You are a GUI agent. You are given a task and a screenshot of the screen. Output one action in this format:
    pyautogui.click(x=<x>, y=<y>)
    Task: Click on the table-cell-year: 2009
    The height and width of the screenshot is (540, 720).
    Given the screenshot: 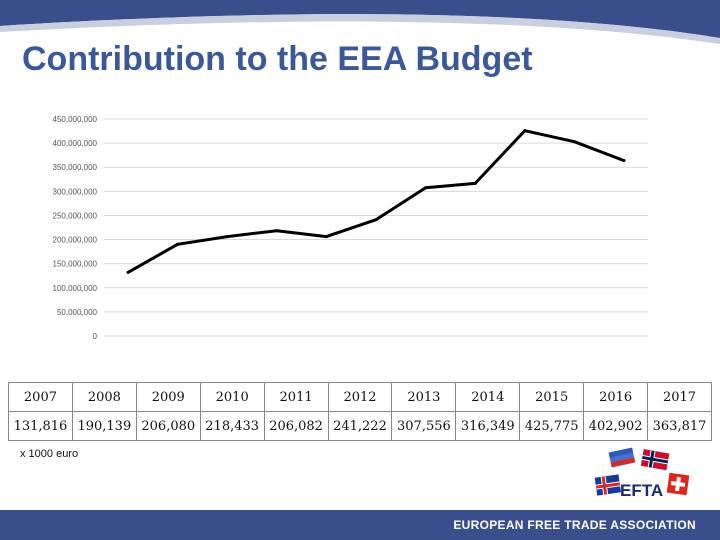 What is the action you would take?
    pyautogui.click(x=168, y=397)
    